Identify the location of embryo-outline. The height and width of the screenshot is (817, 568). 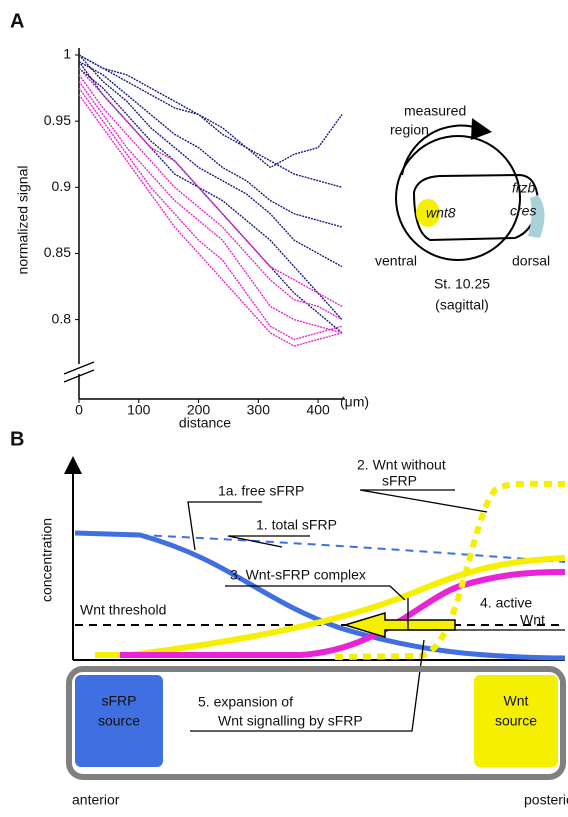
(458, 198).